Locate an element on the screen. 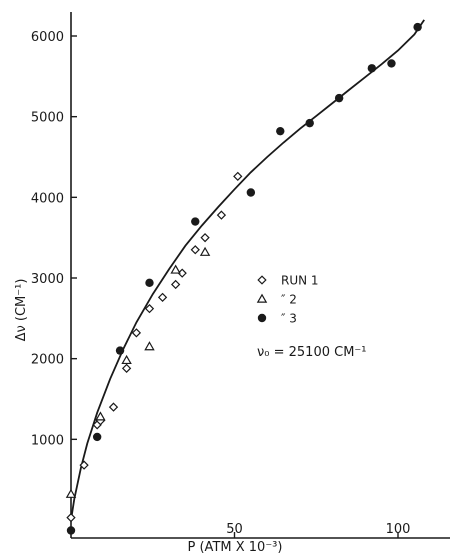  legend-label: ″ 3 is located at coordinates (289, 319).